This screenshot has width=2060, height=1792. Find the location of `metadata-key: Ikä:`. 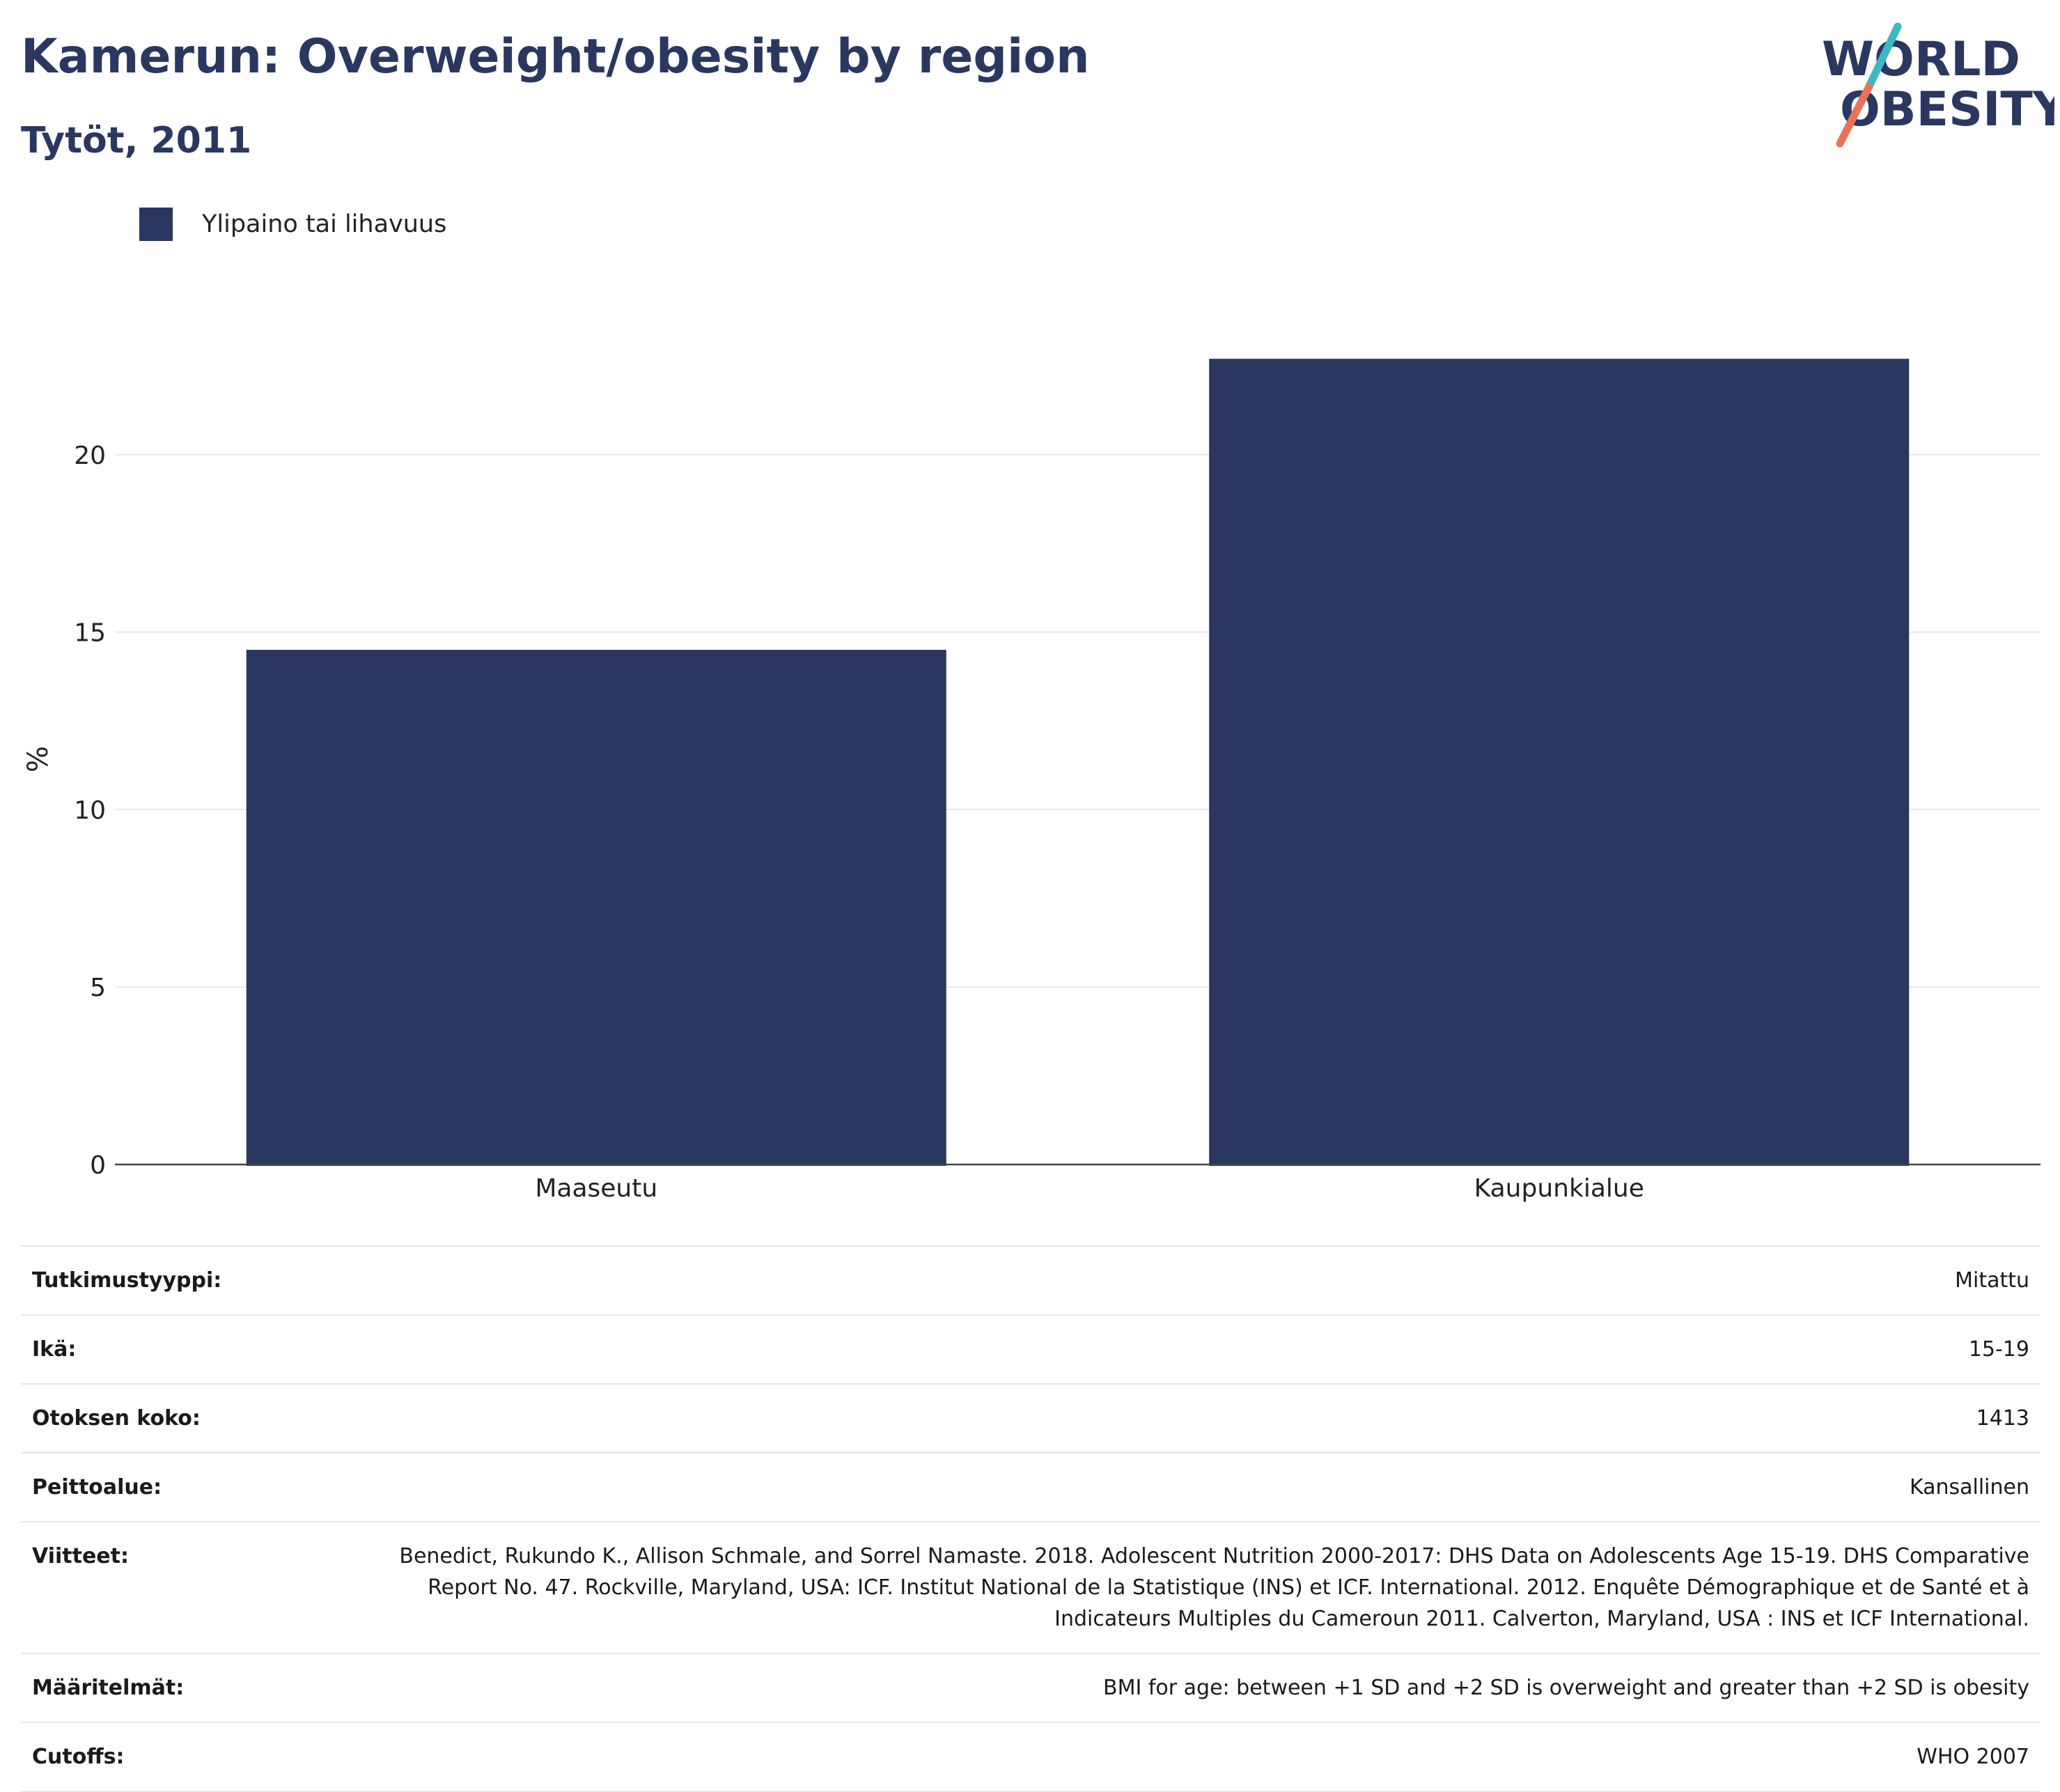

metadata-key: Ikä: is located at coordinates (54, 1349).